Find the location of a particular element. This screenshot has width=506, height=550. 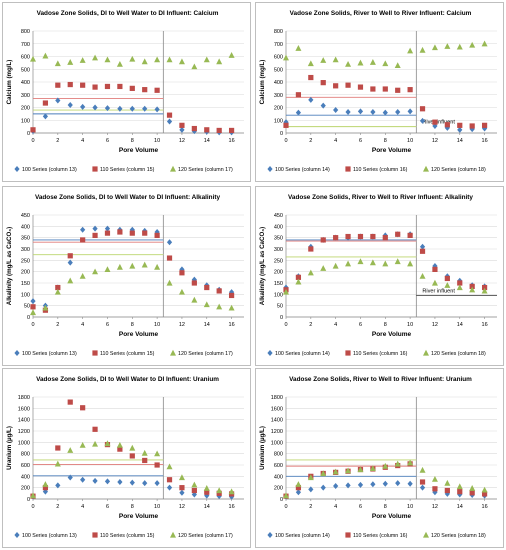

x-tick-label: 4 is located at coordinates (82, 507).